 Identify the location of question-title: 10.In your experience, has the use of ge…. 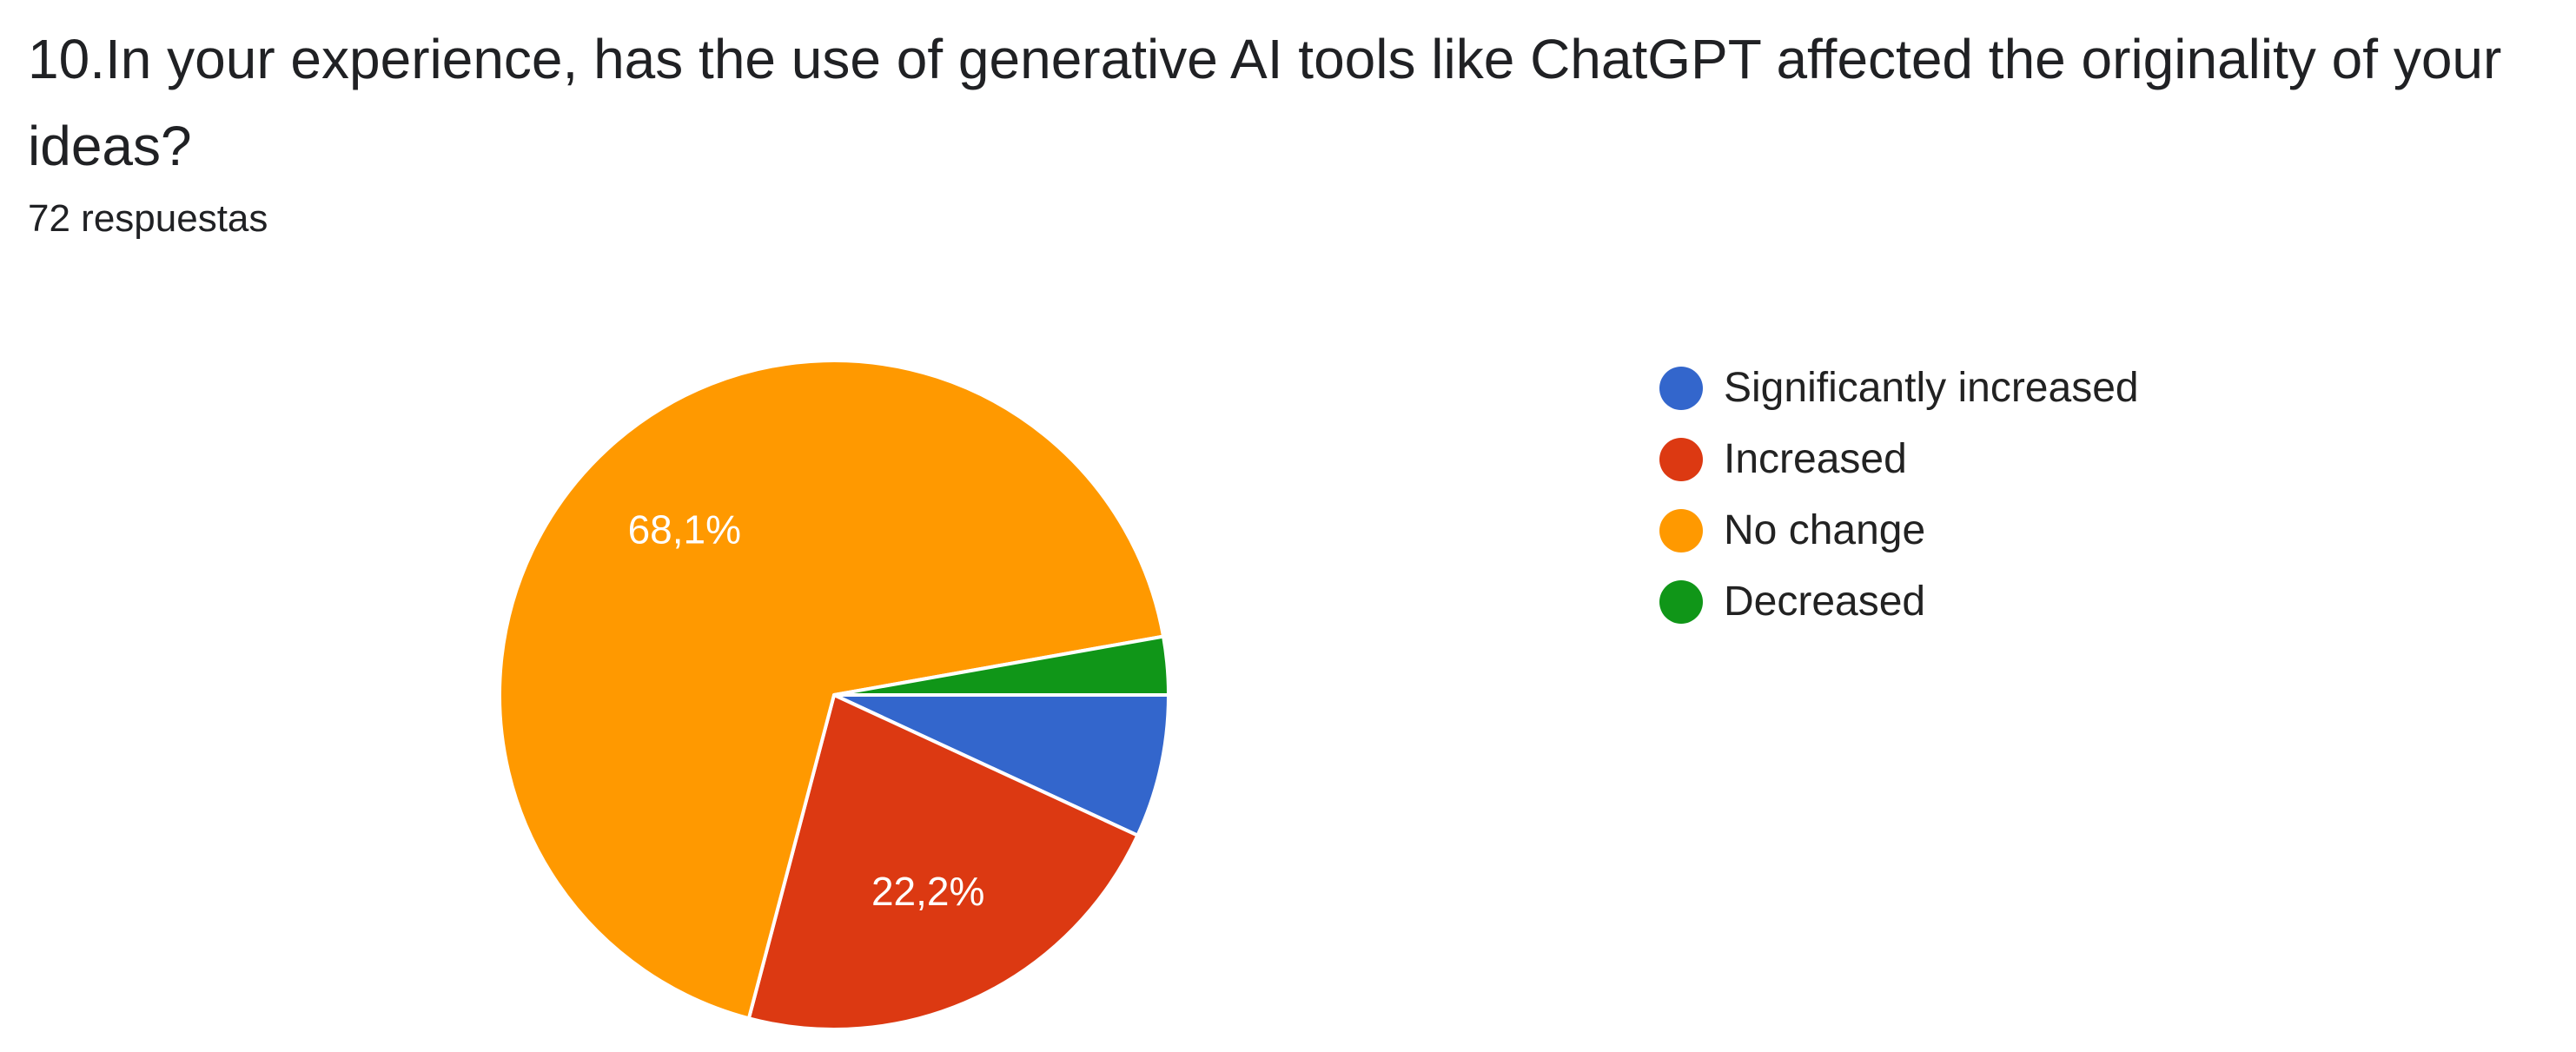
(1265, 102).